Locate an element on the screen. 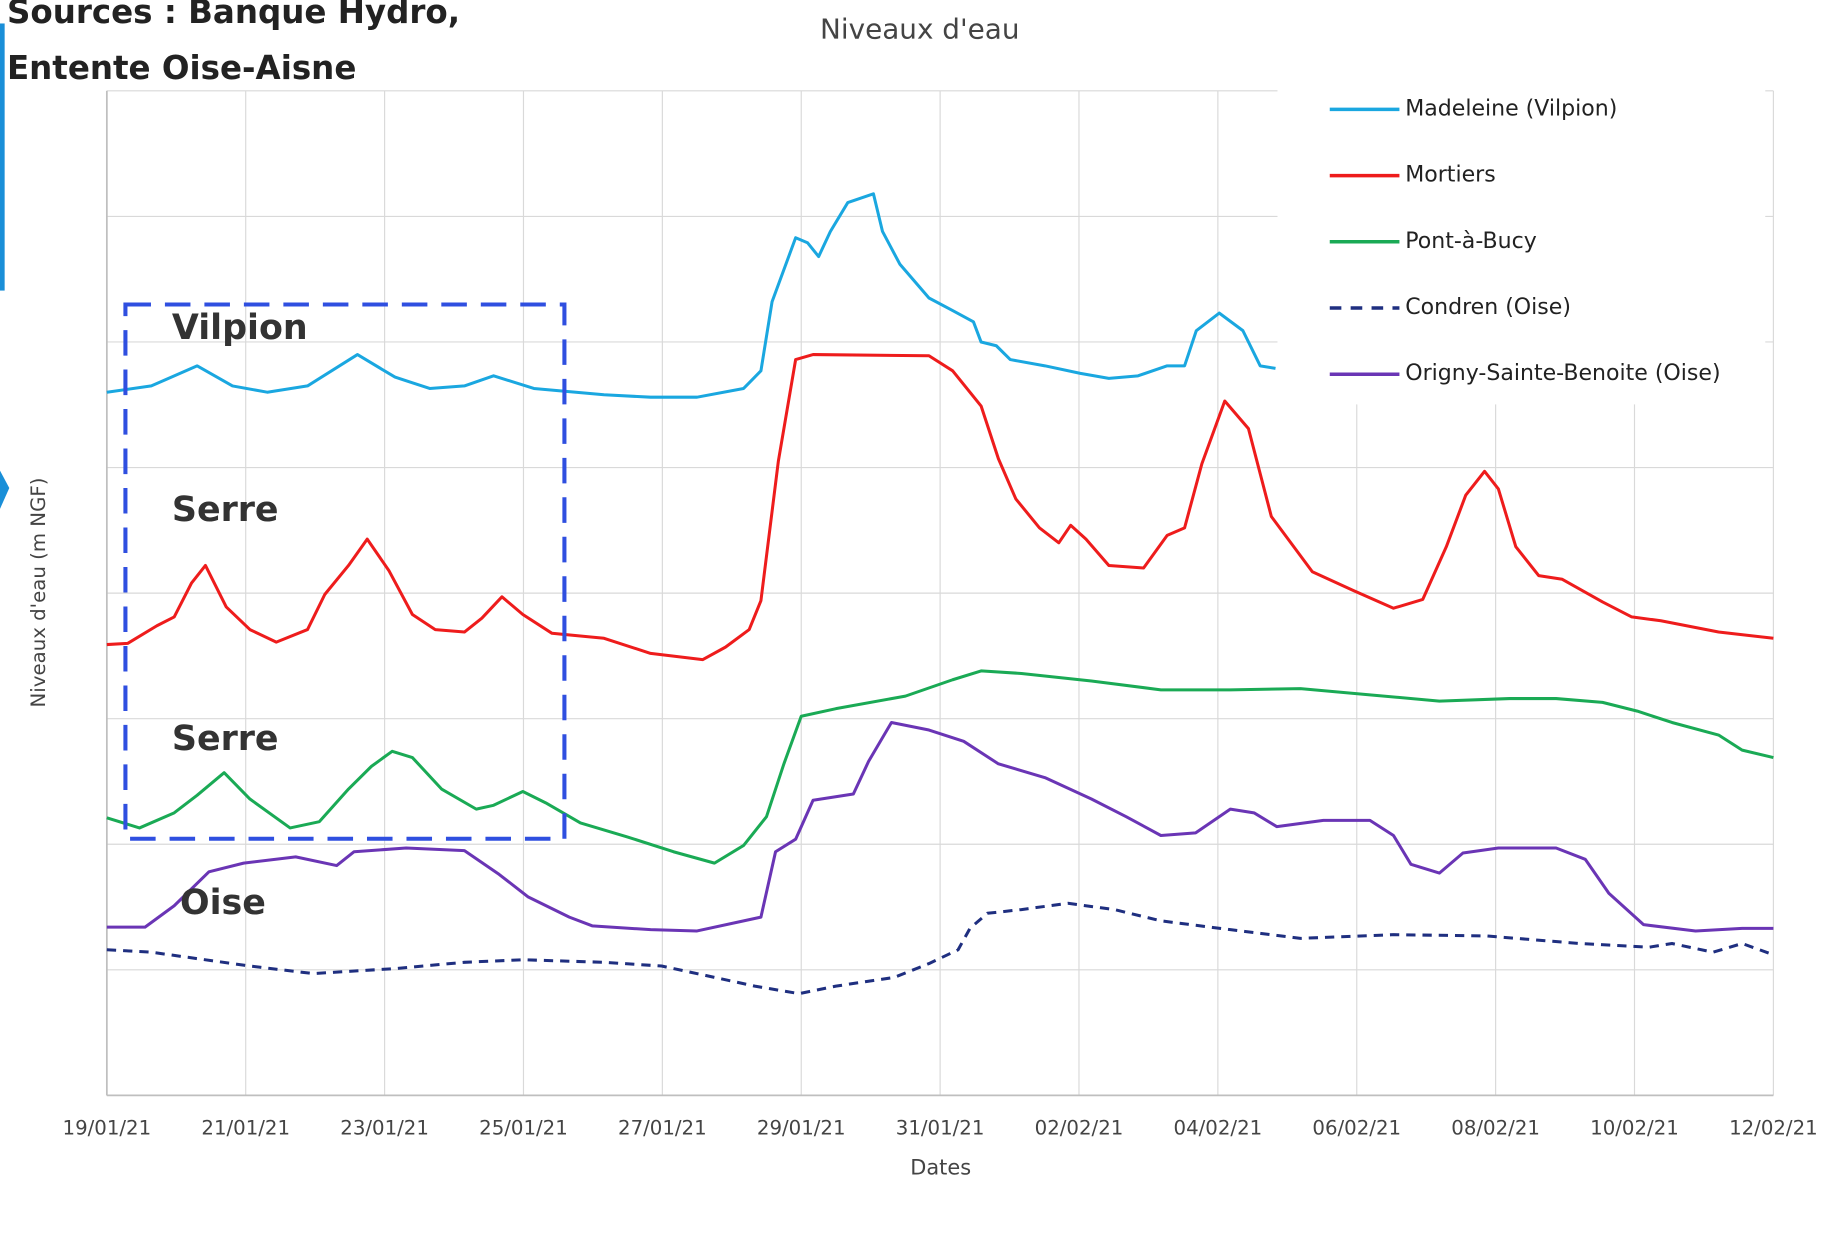 The width and height of the screenshot is (1821, 1235). legend-label: Origny-Sainte-Benoite (Oise) is located at coordinates (1562, 373).